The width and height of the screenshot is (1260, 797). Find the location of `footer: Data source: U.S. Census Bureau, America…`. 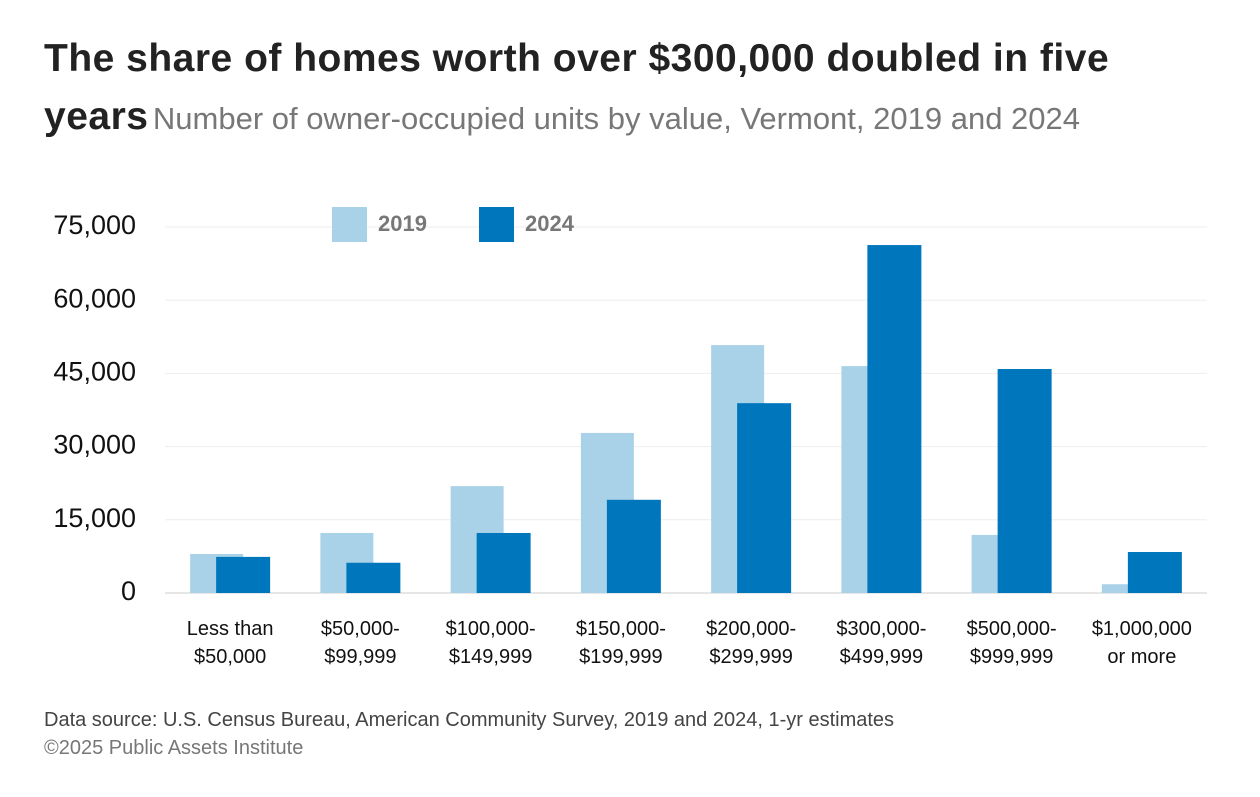

footer: Data source: U.S. Census Bureau, America… is located at coordinates (469, 734).